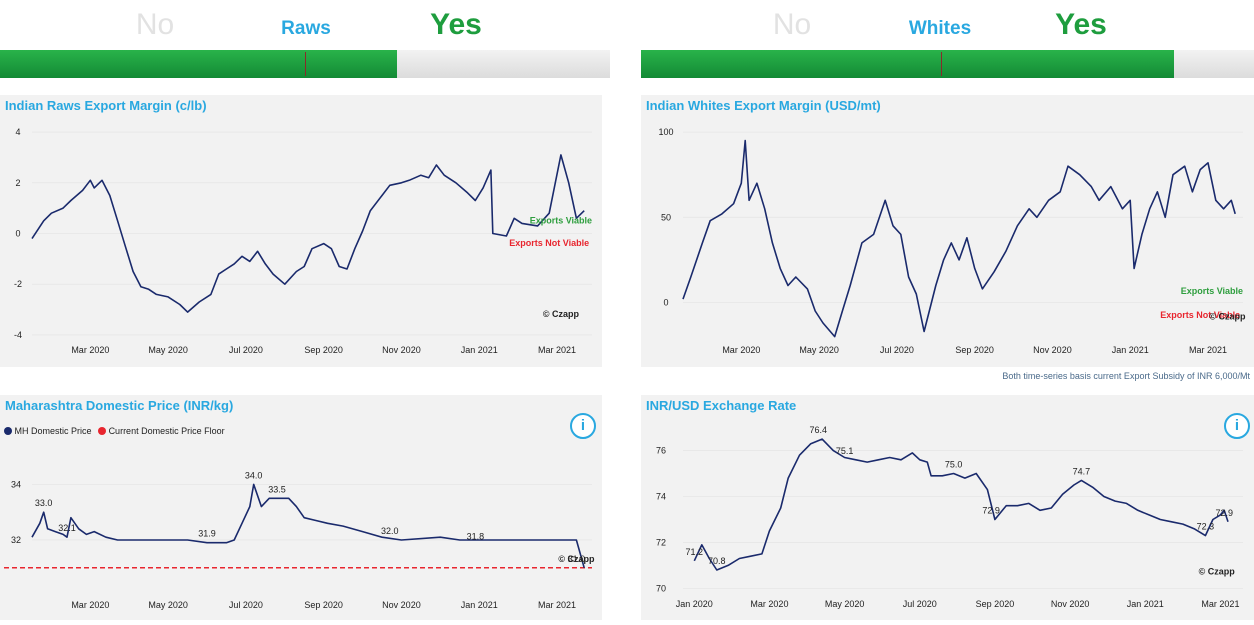  What do you see at coordinates (102, 431) in the screenshot?
I see `legend-dot-floor-icon` at bounding box center [102, 431].